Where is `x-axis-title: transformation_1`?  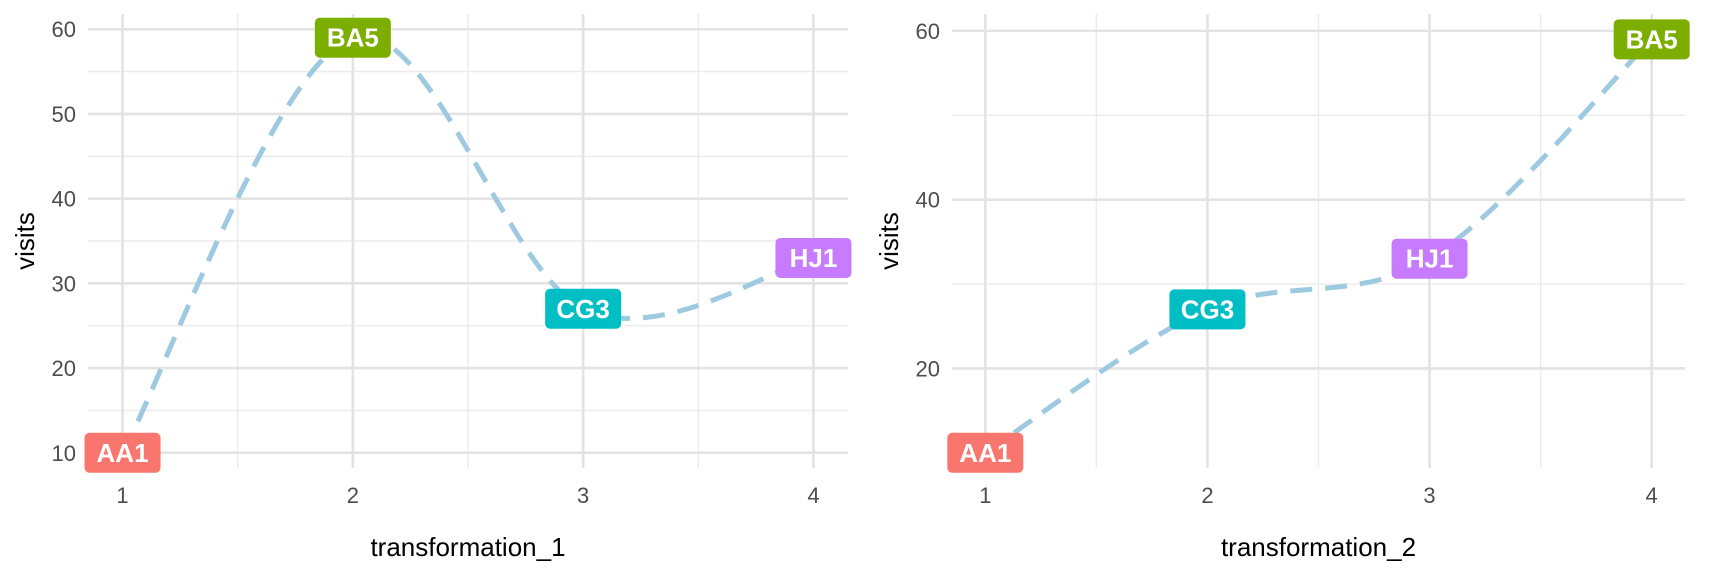
x-axis-title: transformation_1 is located at coordinates (467, 547).